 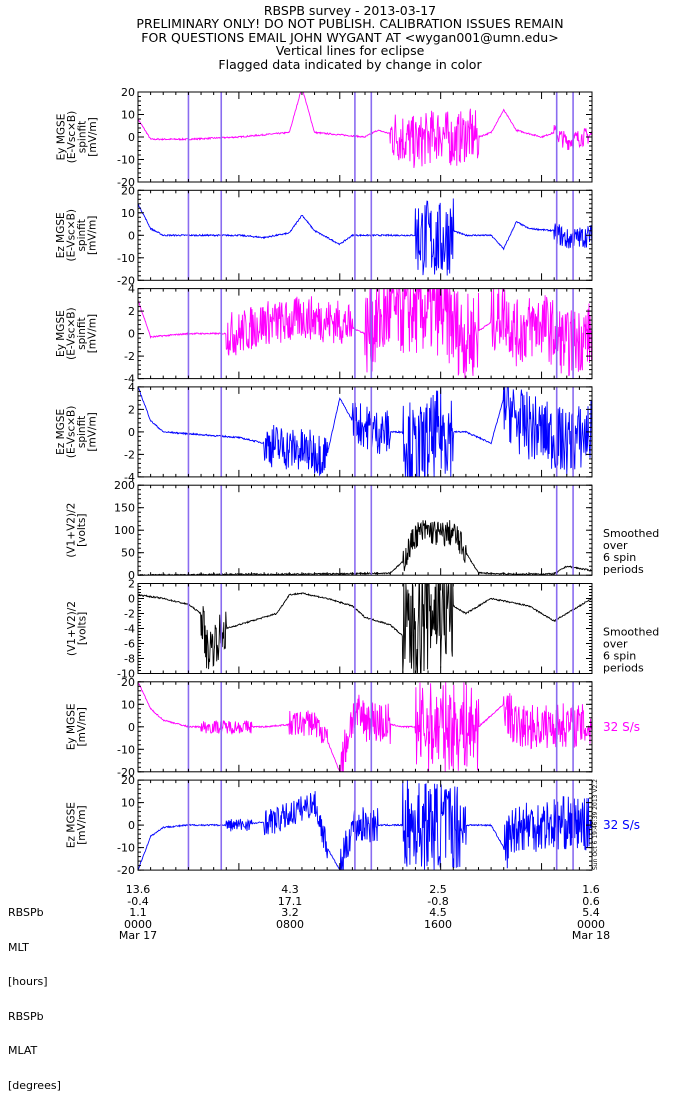 What do you see at coordinates (128, 553) in the screenshot?
I see `y-tick-label: 50` at bounding box center [128, 553].